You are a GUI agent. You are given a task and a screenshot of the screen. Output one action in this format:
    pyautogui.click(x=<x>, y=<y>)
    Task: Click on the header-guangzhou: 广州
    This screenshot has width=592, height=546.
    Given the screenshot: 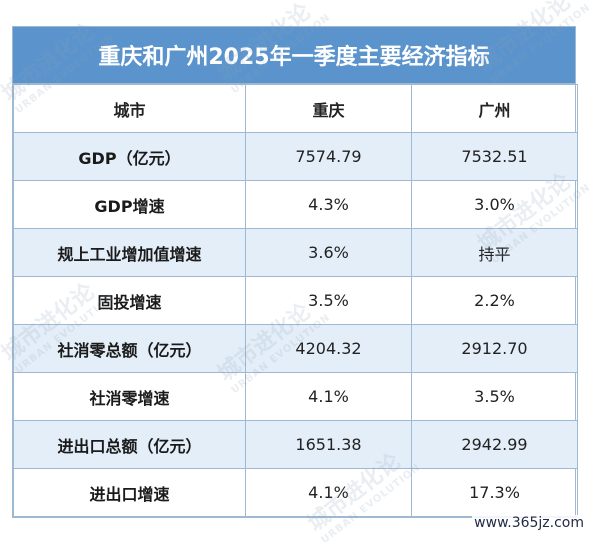 What is the action you would take?
    pyautogui.click(x=494, y=108)
    